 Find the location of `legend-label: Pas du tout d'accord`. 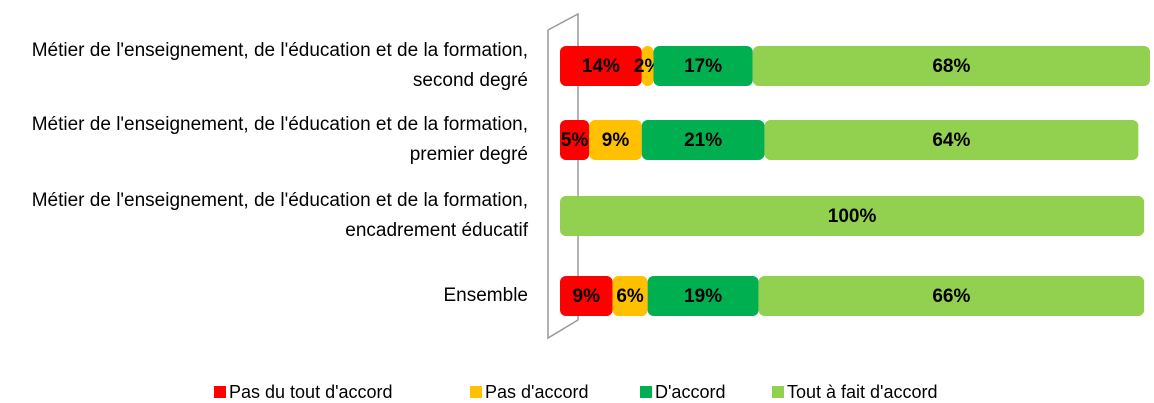

legend-label: Pas du tout d'accord is located at coordinates (311, 392).